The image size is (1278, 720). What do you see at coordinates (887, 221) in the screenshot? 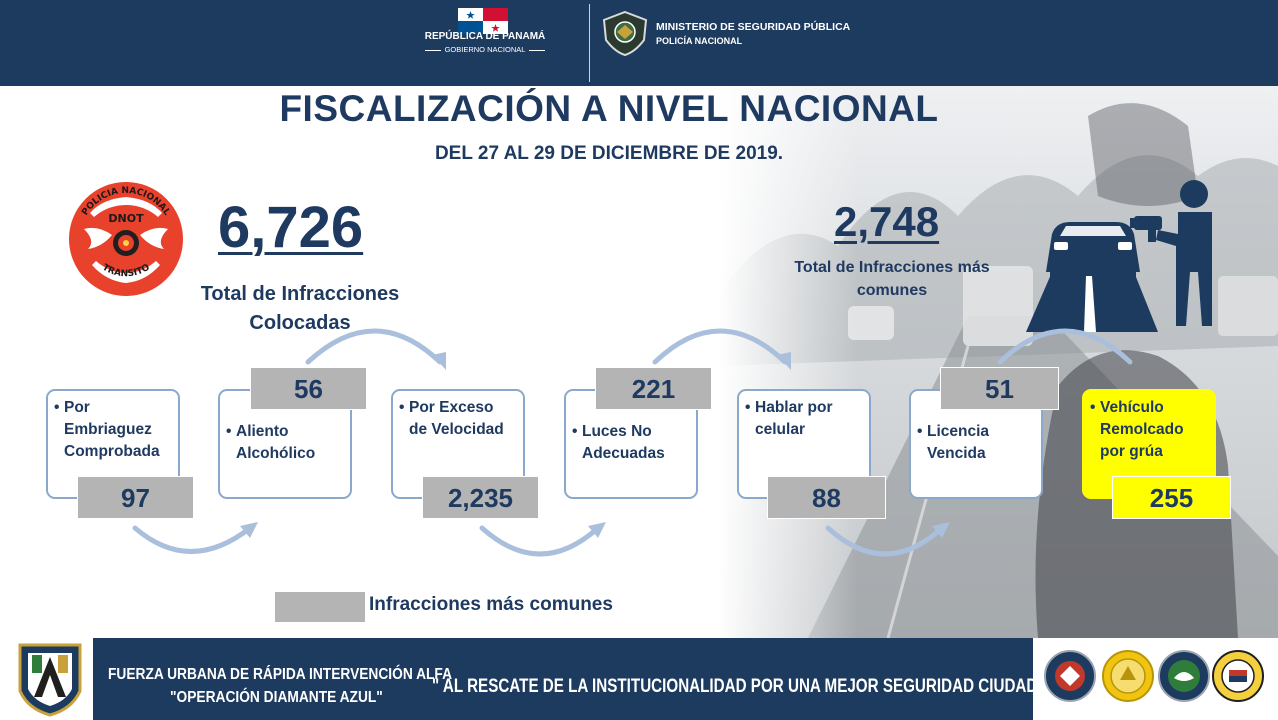
I see `common-infractions-value: 2,748` at bounding box center [887, 221].